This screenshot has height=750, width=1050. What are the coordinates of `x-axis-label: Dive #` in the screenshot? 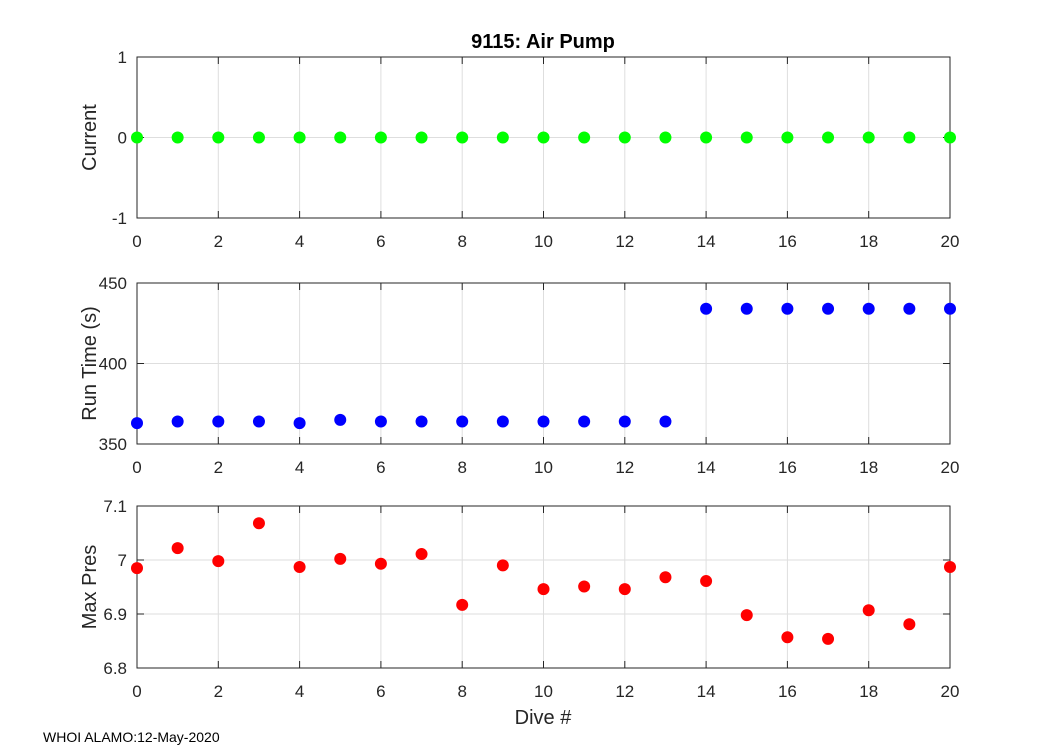 It's located at (544, 718).